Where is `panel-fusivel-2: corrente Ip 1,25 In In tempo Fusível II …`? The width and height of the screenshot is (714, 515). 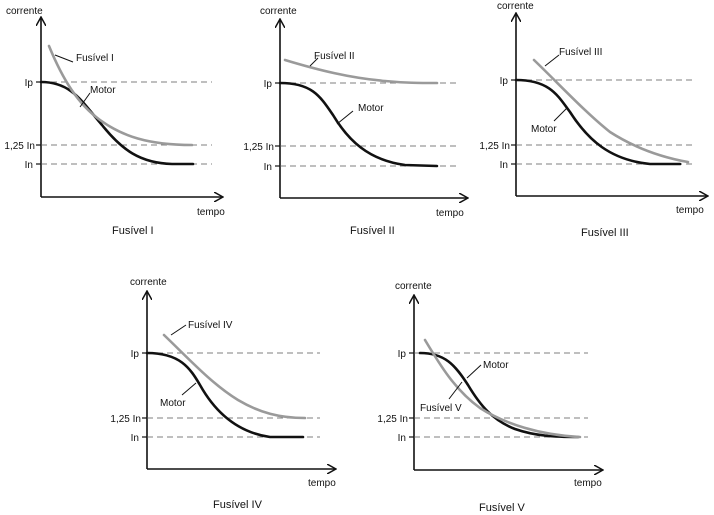
panel-fusivel-2: corrente Ip 1,25 In In tempo Fusível II … is located at coordinates (355, 121).